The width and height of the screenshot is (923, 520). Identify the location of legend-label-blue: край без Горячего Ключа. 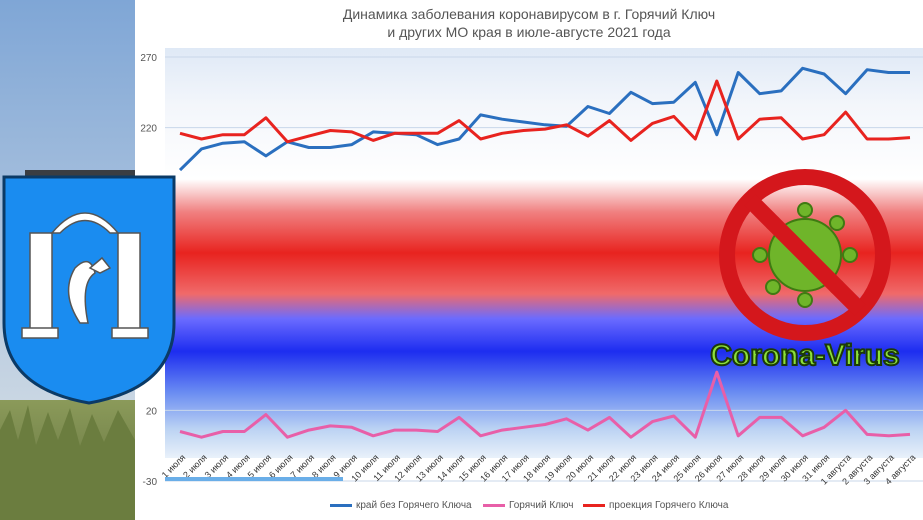
(414, 505).